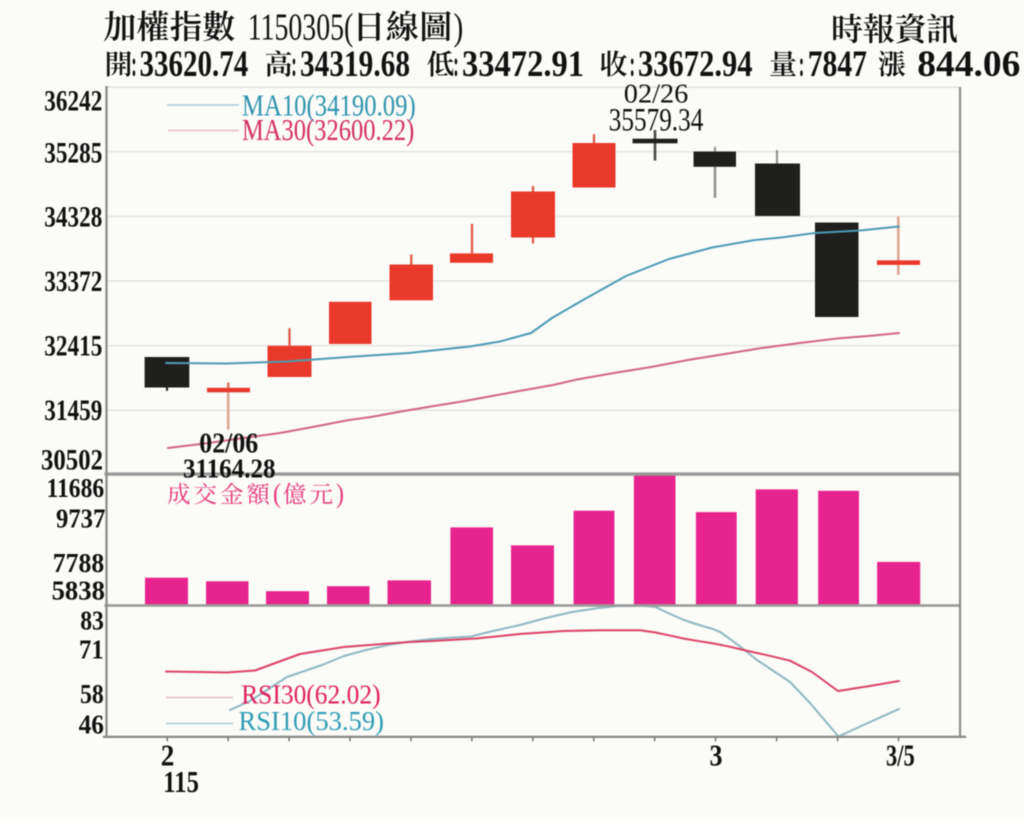  I want to click on svg-text: 58, so click(92, 694).